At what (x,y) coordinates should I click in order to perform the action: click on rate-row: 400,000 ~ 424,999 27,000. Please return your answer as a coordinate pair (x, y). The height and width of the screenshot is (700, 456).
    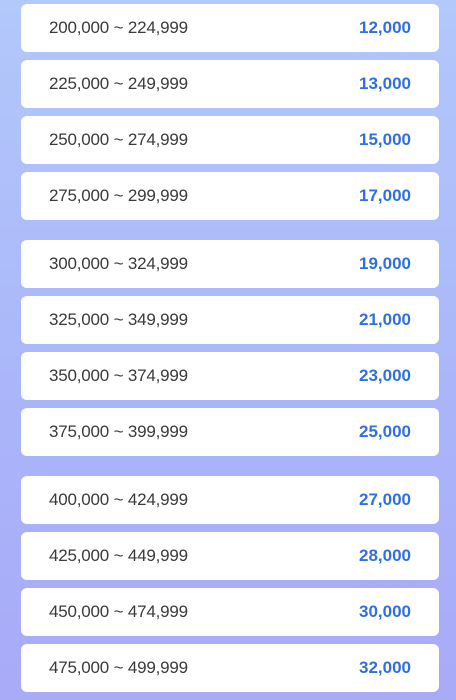
    Looking at the image, I should click on (230, 500).